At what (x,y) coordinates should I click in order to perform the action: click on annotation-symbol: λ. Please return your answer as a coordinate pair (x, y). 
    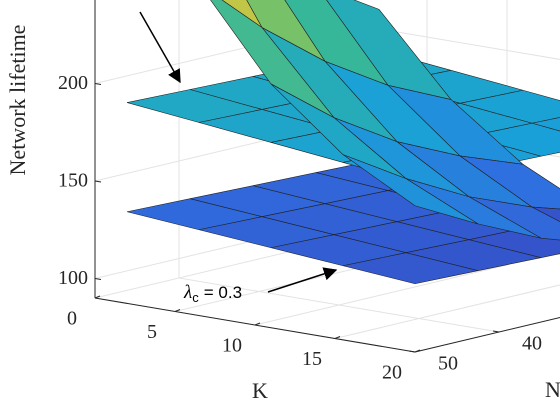
    Looking at the image, I should click on (187, 292).